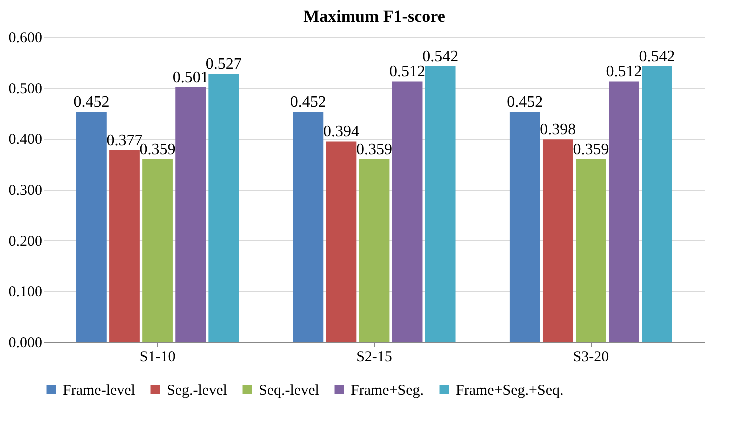 The height and width of the screenshot is (422, 729). I want to click on legend-label: Seg.-level, so click(197, 390).